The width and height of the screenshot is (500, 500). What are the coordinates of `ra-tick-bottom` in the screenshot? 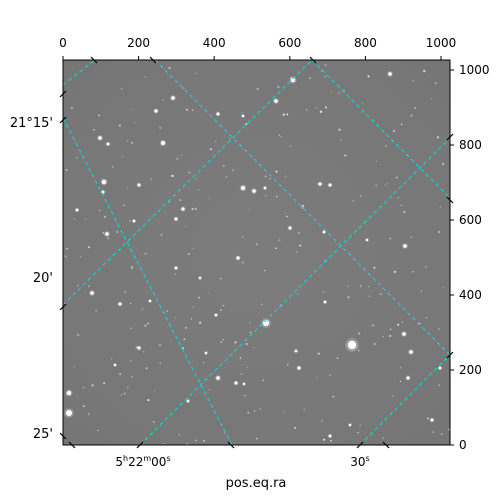 It's located at (231, 445).